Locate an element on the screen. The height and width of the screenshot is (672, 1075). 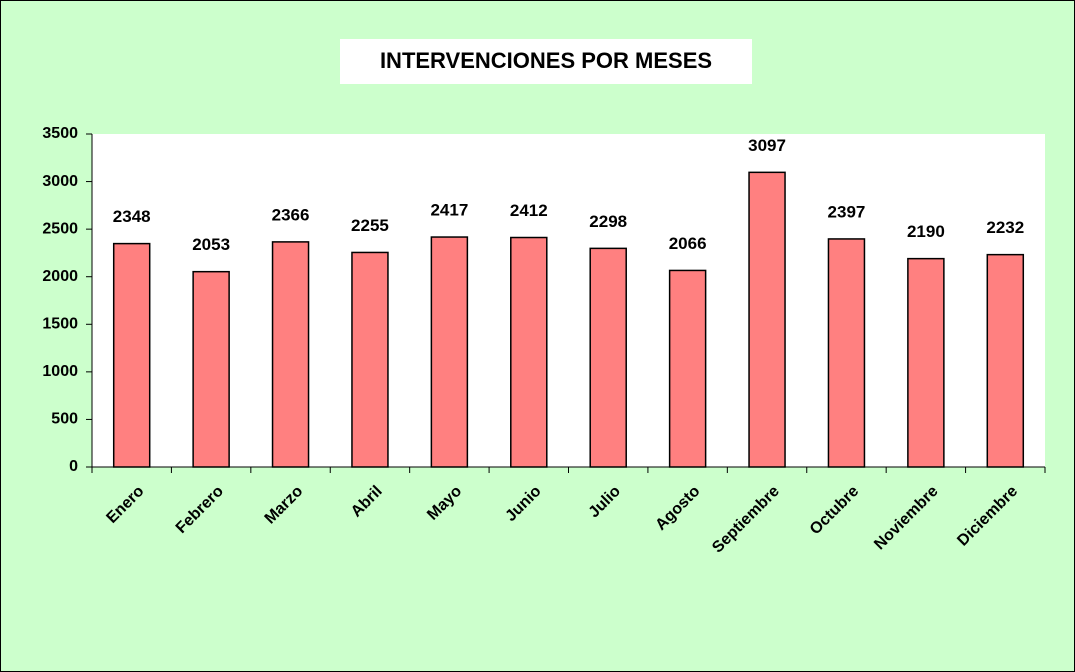
value-label: 2298 is located at coordinates (608, 221).